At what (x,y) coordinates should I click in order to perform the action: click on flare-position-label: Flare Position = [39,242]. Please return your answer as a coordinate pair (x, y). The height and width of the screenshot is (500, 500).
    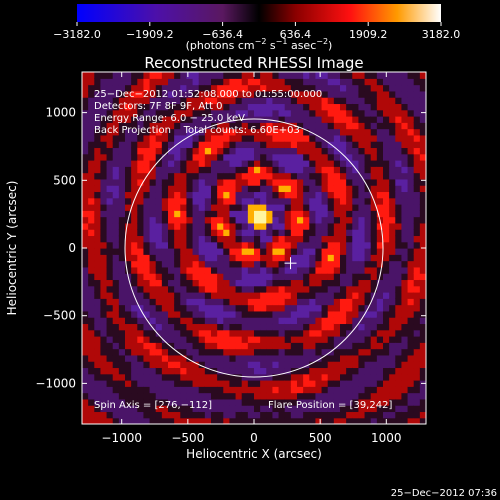
    Looking at the image, I should click on (330, 405).